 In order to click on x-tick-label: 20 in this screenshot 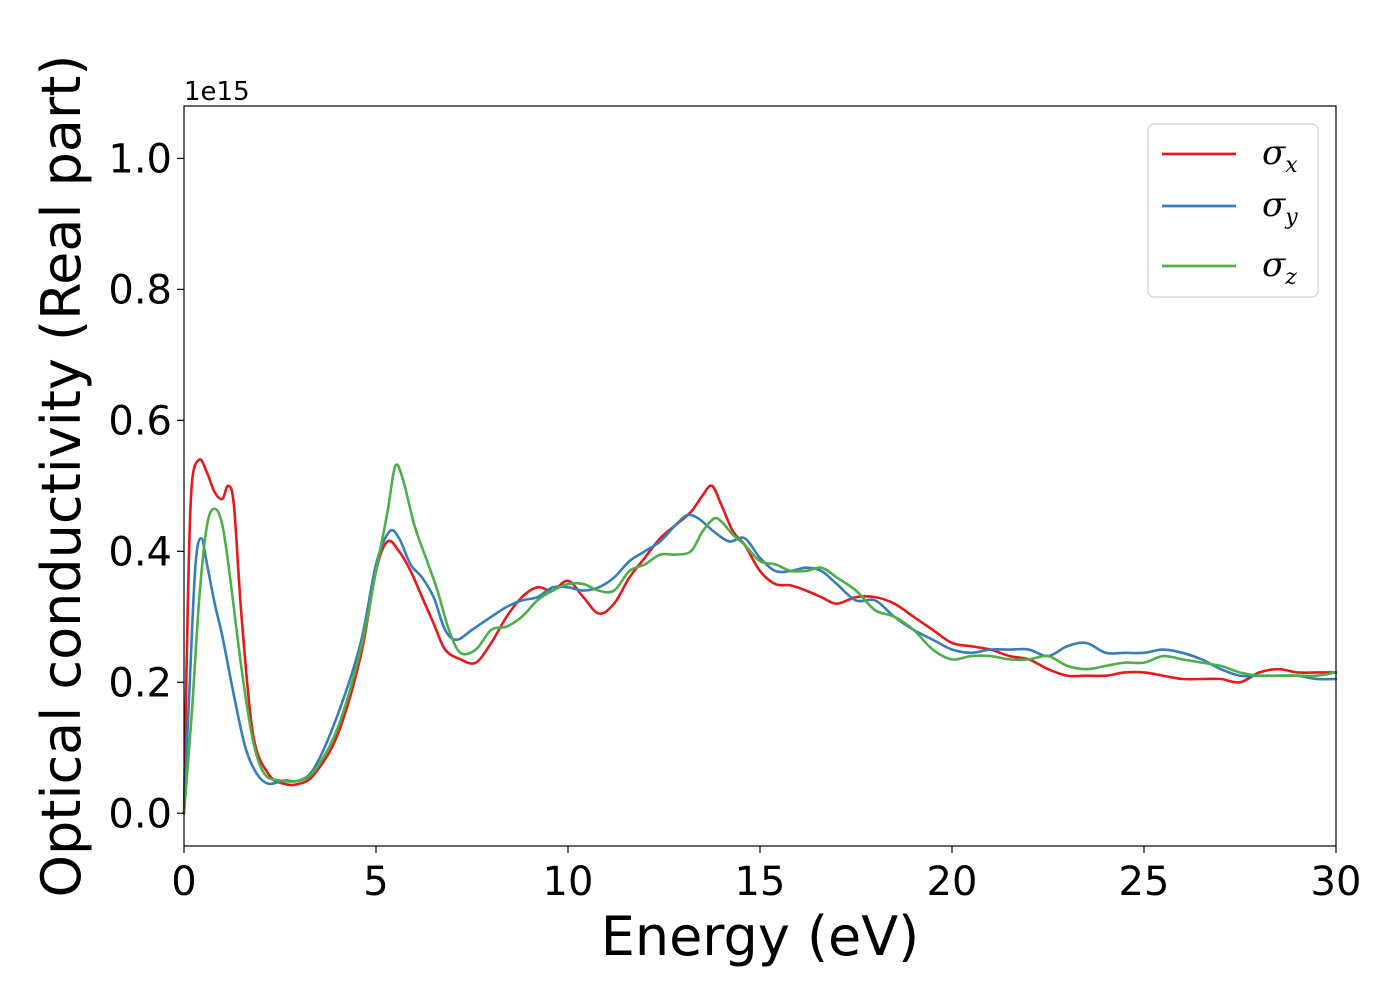, I will do `click(952, 882)`.